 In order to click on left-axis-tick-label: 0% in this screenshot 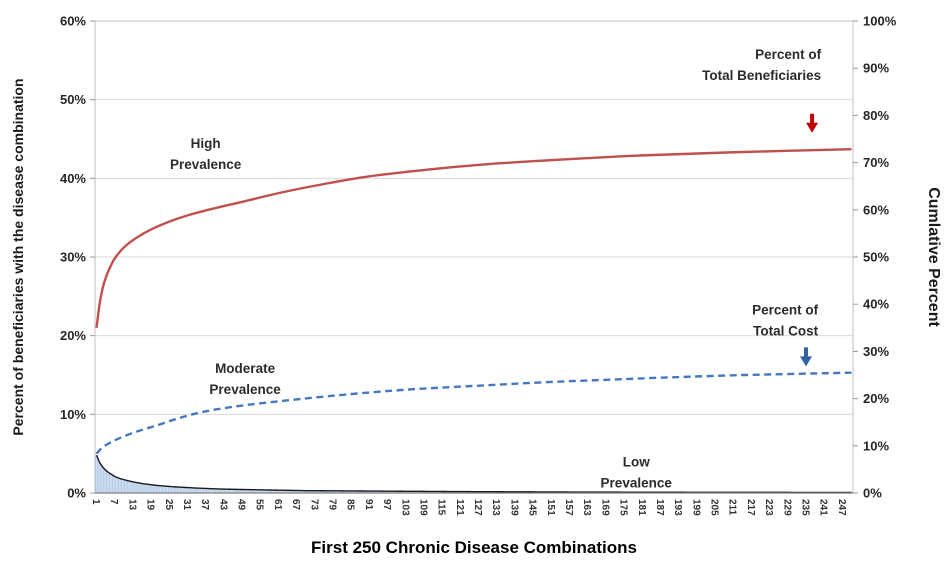, I will do `click(76, 493)`.